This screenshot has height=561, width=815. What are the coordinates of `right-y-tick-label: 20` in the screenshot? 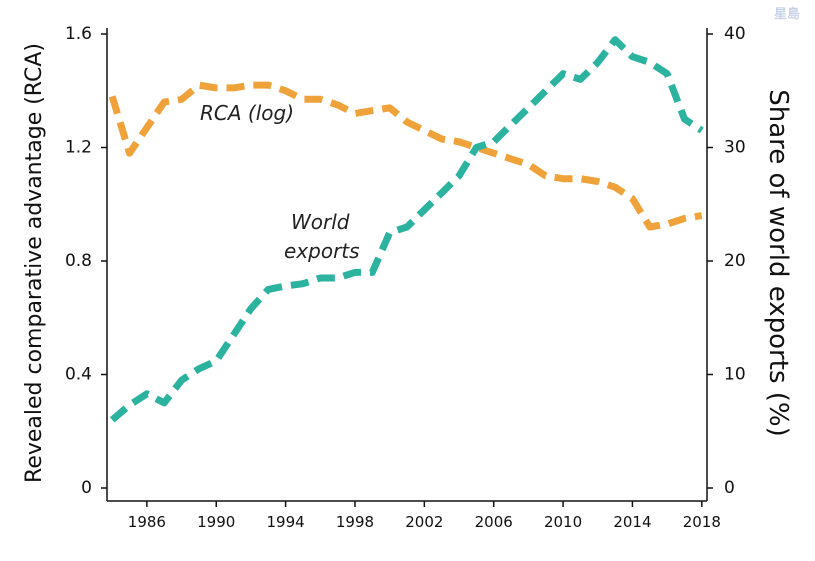 It's located at (735, 261).